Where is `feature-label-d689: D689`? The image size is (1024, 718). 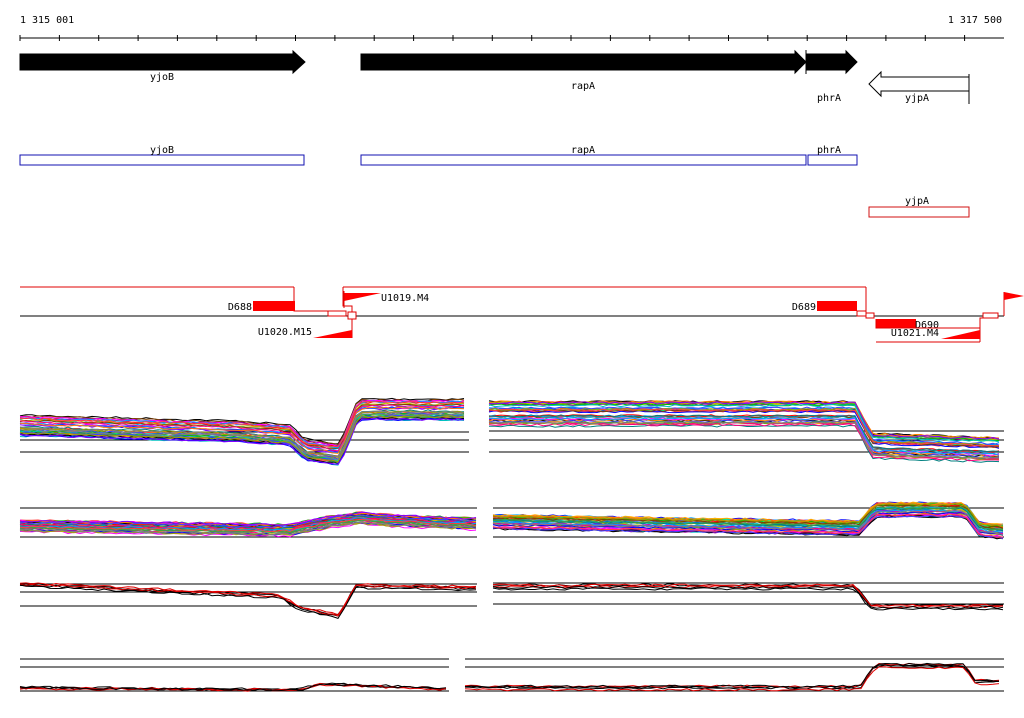
feature-label-d689: D689 is located at coordinates (804, 307).